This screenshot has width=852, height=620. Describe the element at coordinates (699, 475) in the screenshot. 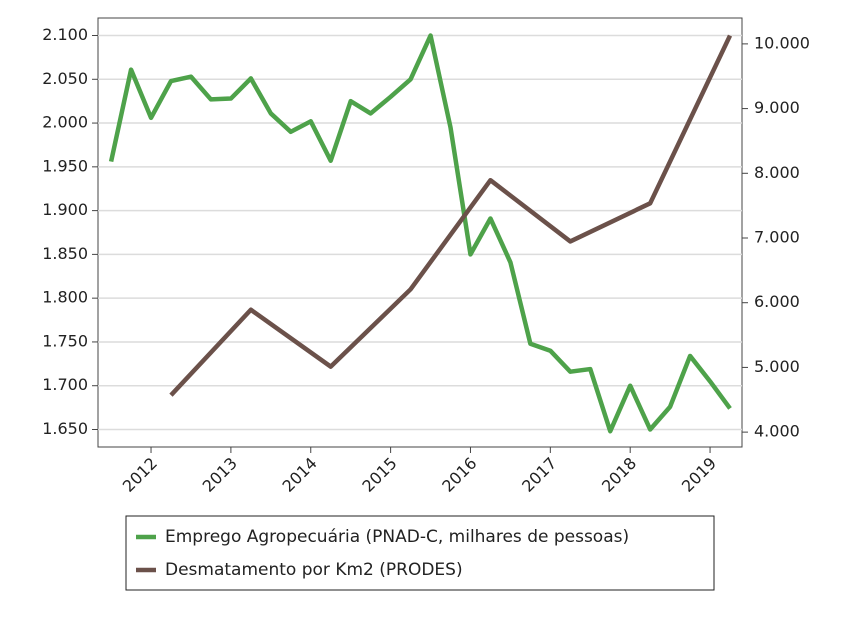

I see `x-tick-label: 2019` at that location.